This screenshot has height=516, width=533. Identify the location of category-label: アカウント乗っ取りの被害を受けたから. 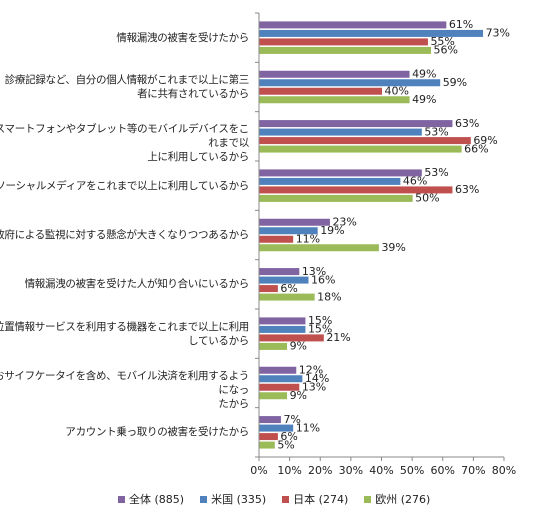
(124, 432).